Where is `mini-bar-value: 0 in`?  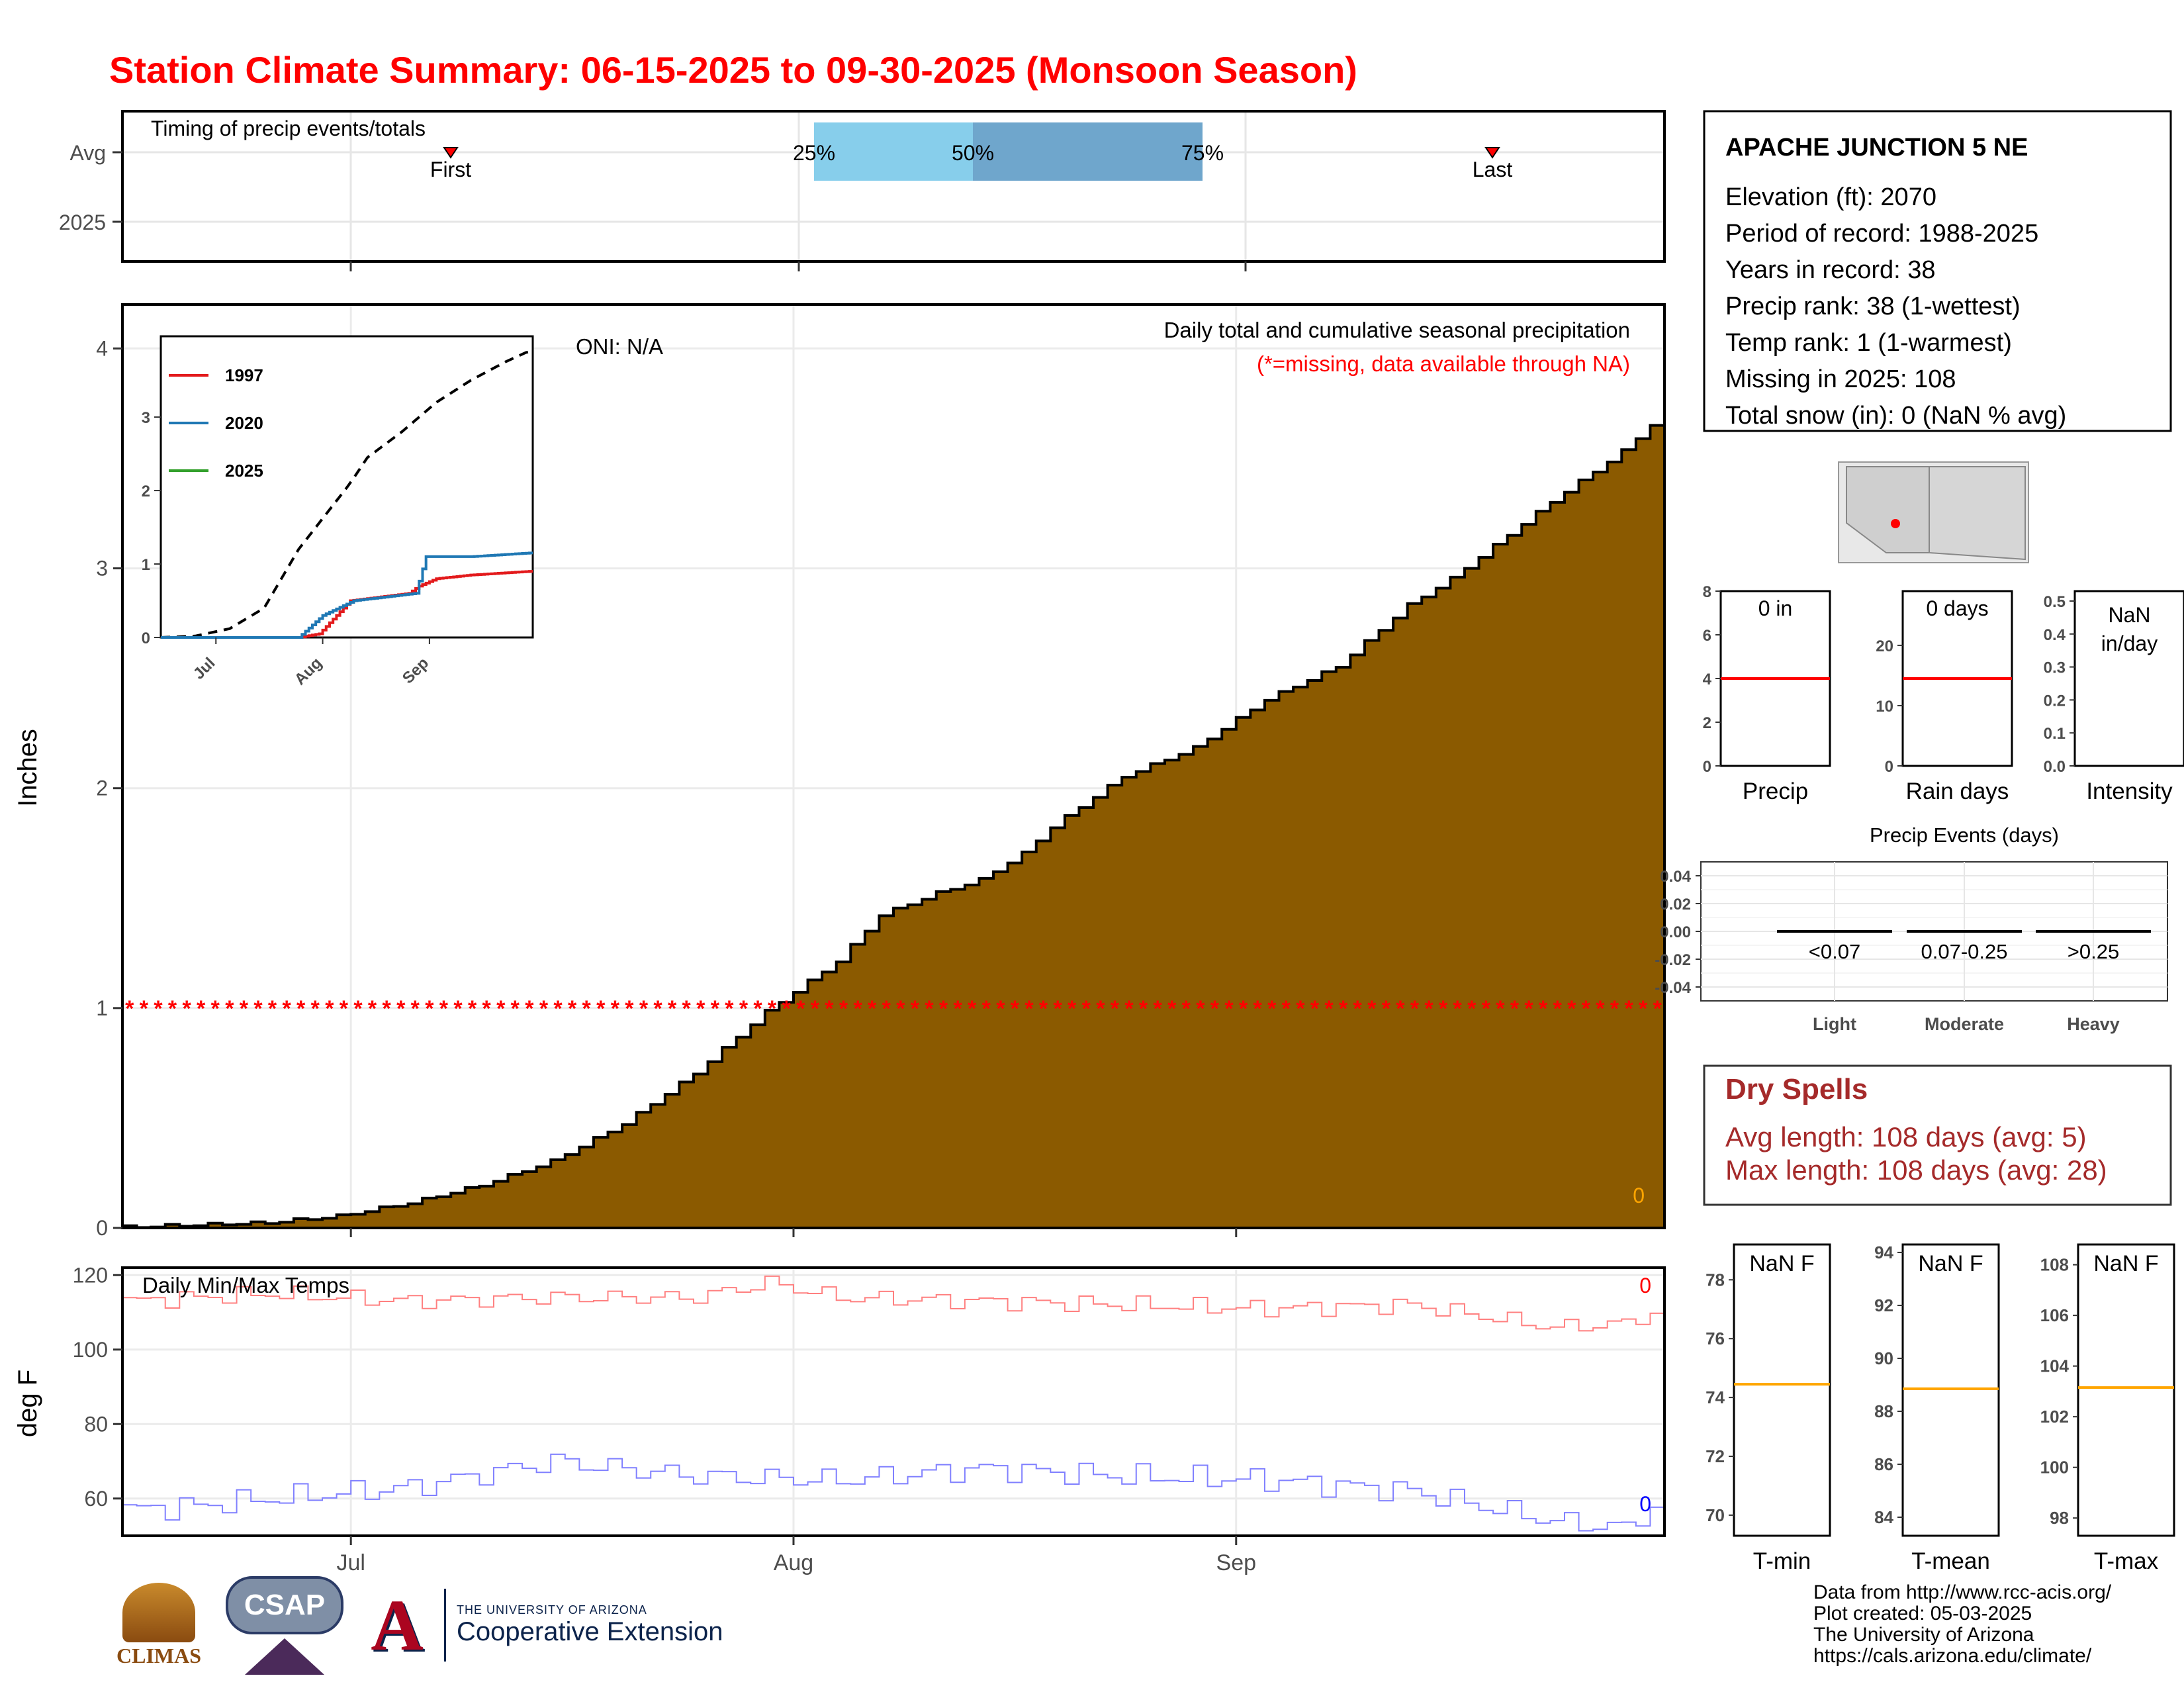 mini-bar-value: 0 in is located at coordinates (1775, 608).